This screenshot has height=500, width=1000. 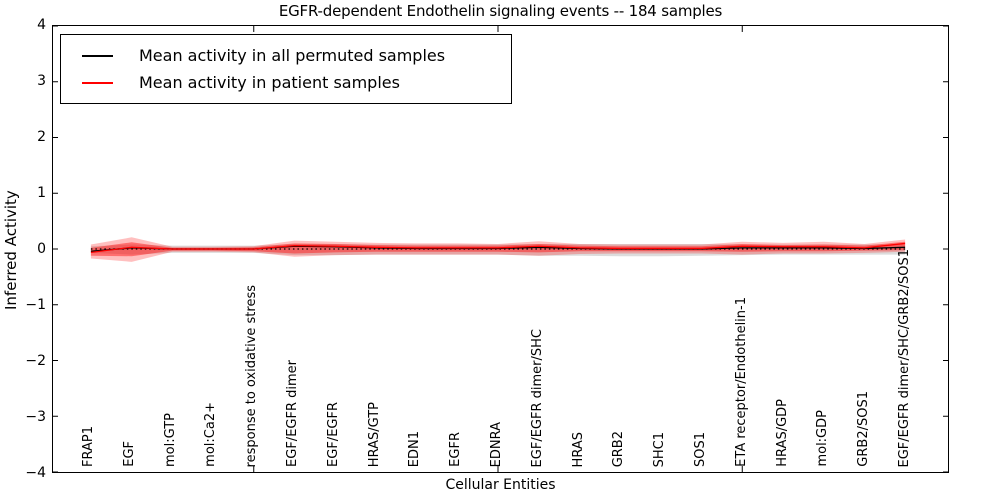 What do you see at coordinates (292, 413) in the screenshot?
I see `x-category-label: EGF/EGFR dimer` at bounding box center [292, 413].